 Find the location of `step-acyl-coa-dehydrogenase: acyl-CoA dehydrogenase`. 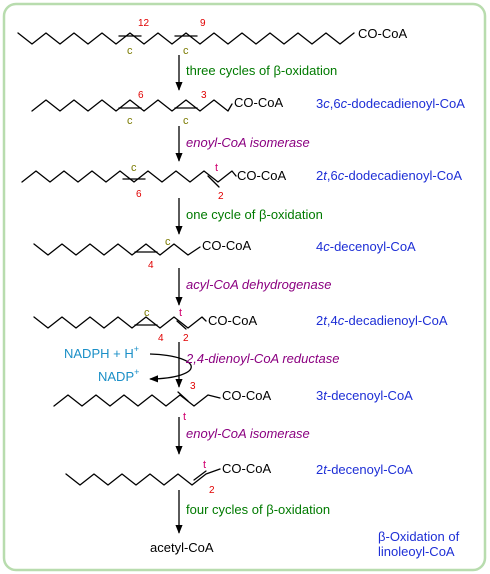

step-acyl-coa-dehydrogenase: acyl-CoA dehydrogenase is located at coordinates (259, 284).